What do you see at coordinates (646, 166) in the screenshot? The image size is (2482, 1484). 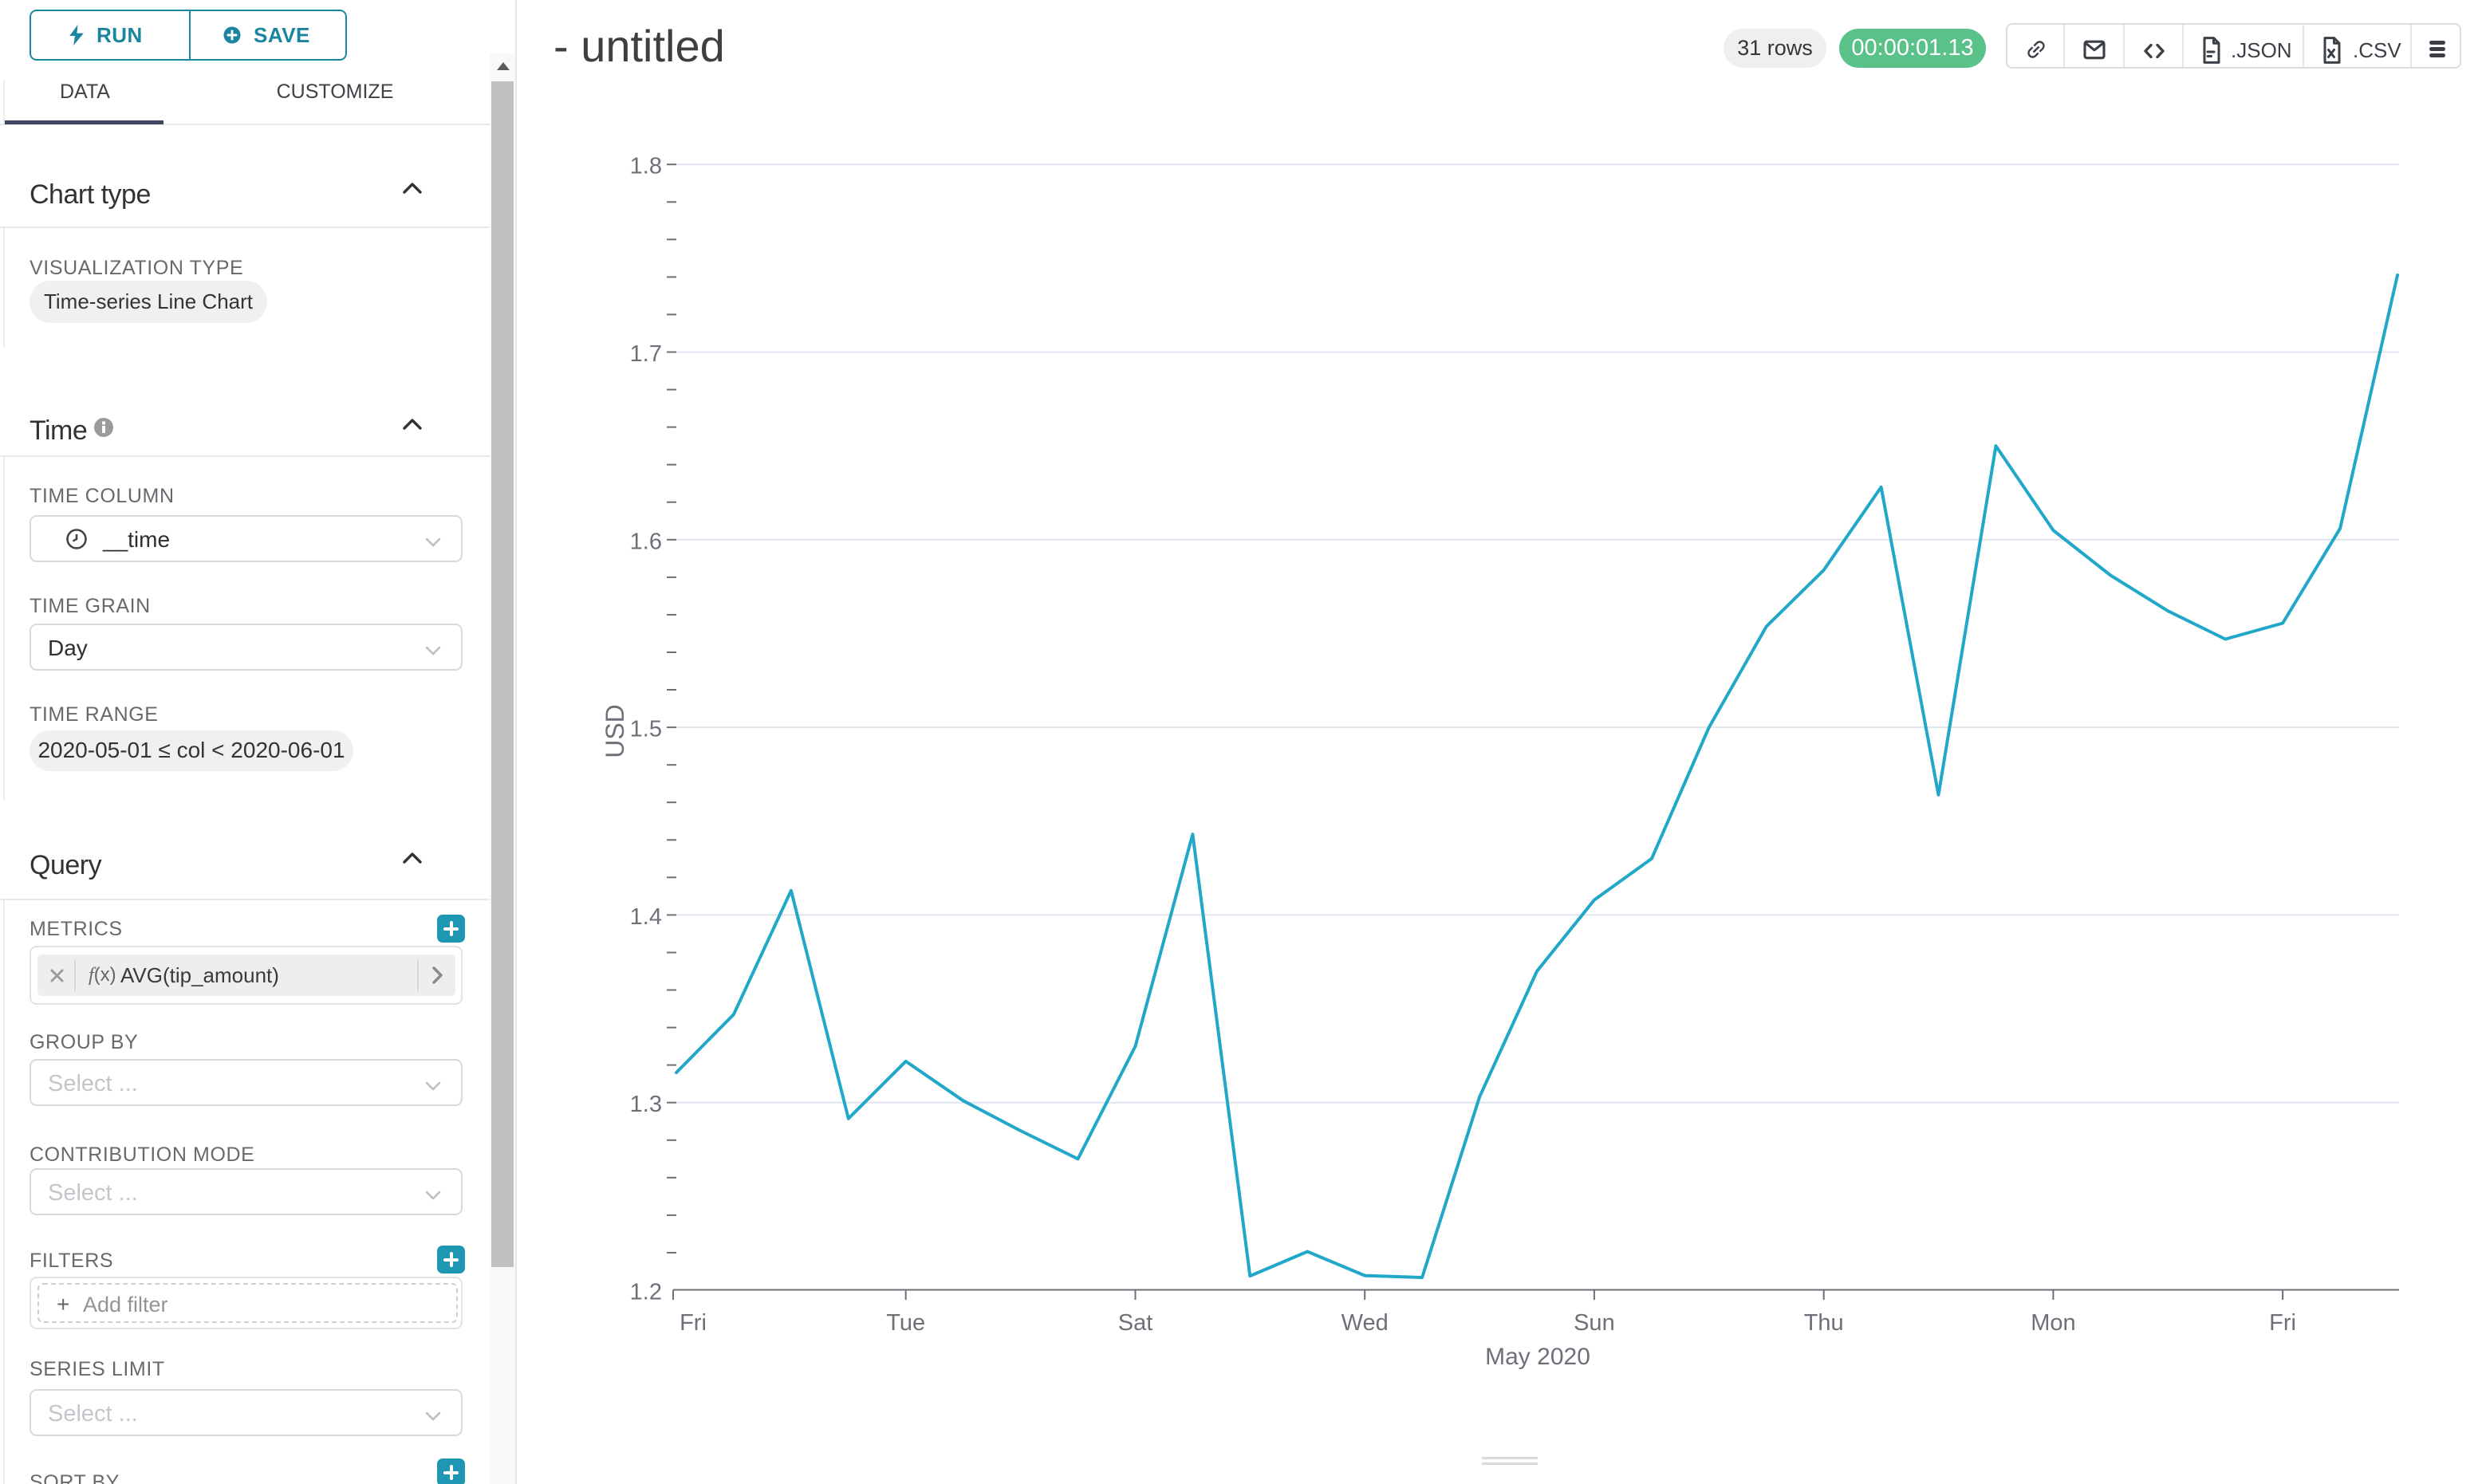 I see `svg-text: 1.8` at bounding box center [646, 166].